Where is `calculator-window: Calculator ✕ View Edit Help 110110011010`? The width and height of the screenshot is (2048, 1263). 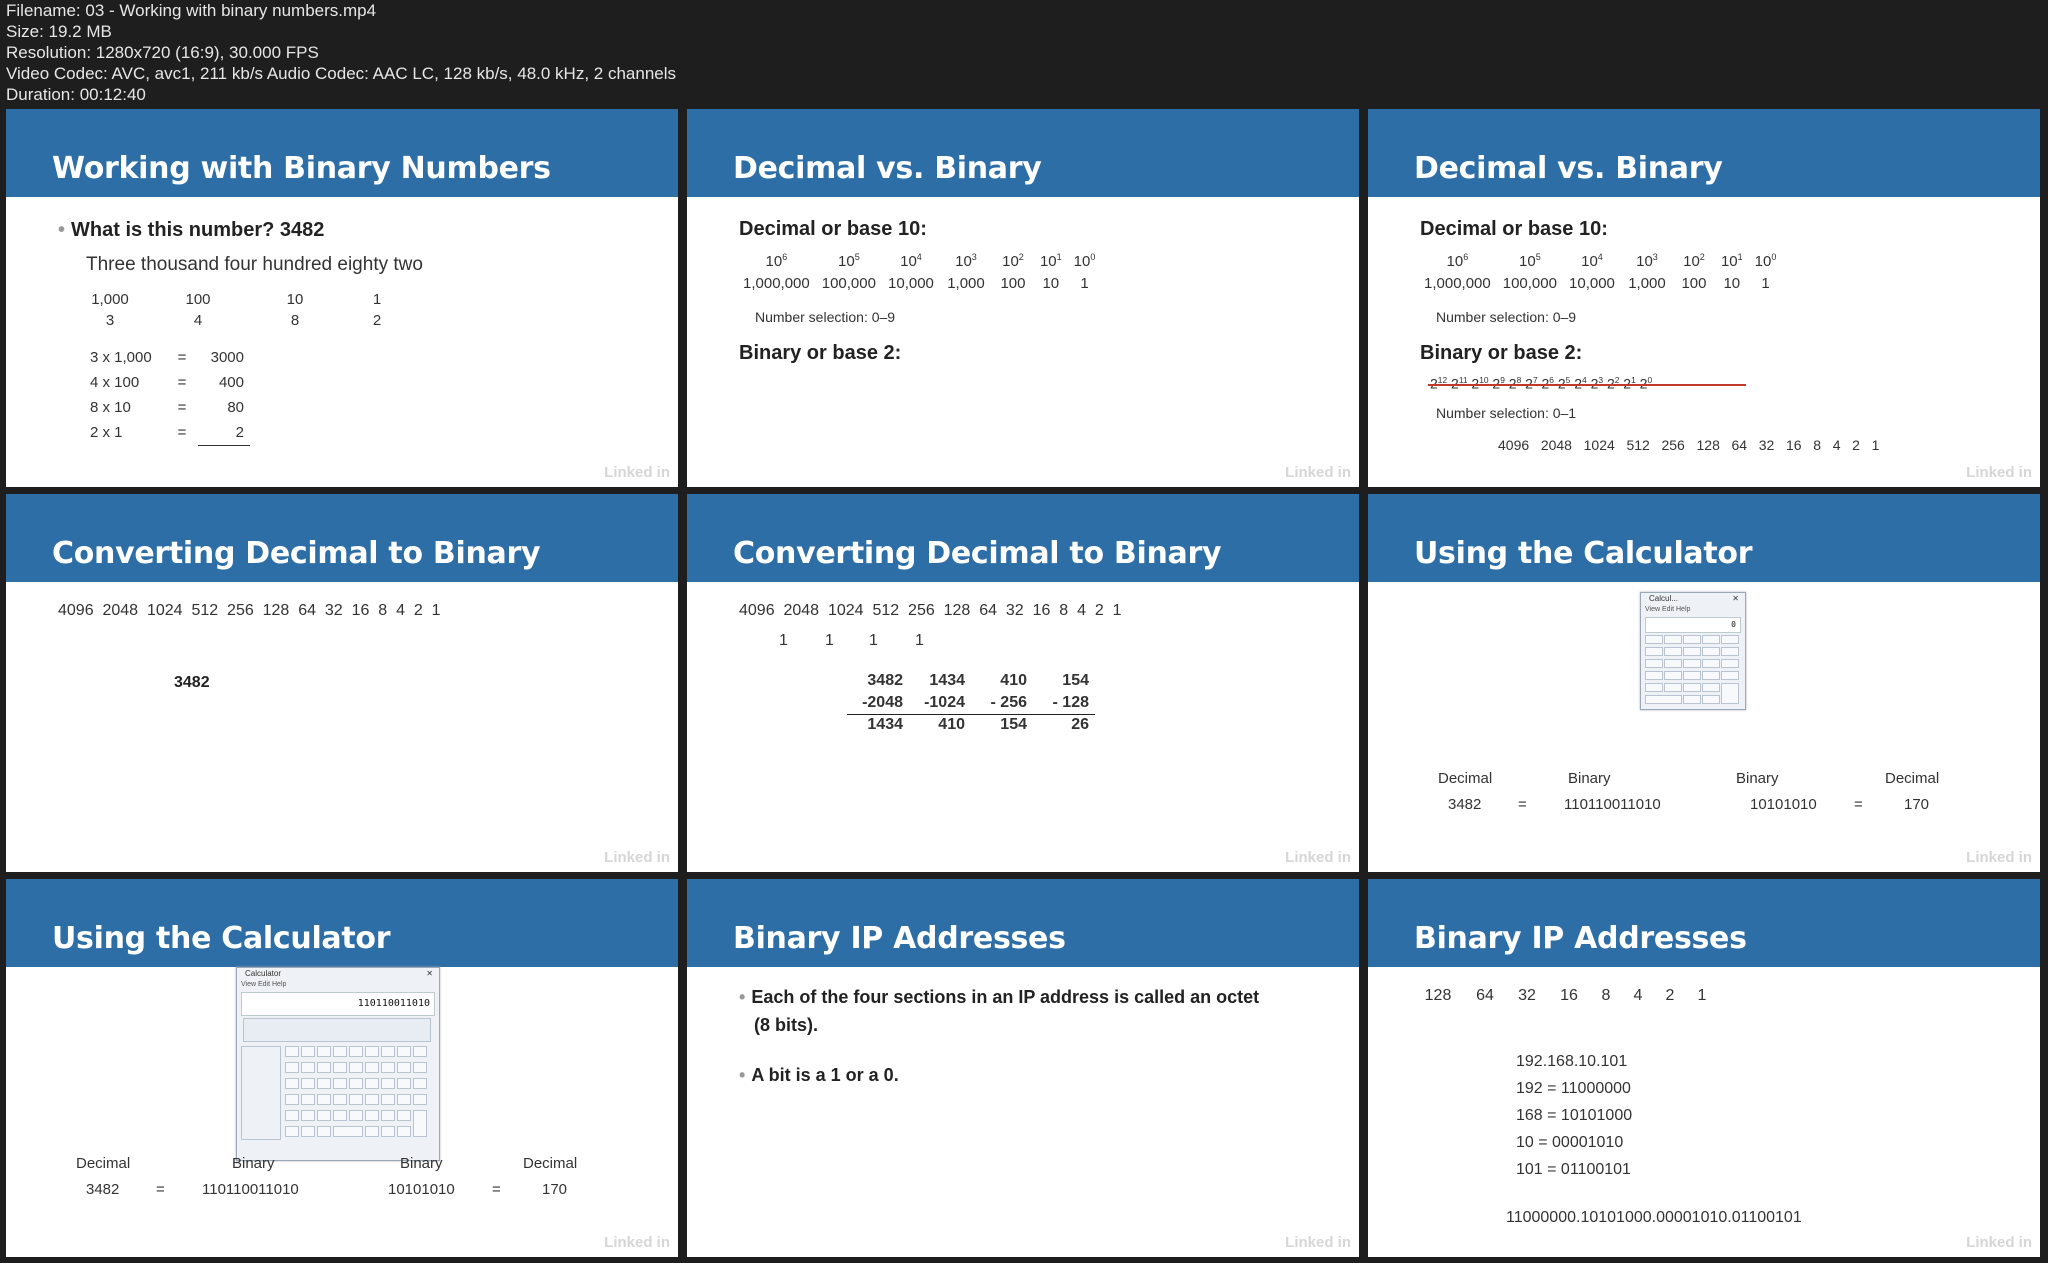 calculator-window: Calculator ✕ View Edit Help 110110011010 is located at coordinates (338, 1064).